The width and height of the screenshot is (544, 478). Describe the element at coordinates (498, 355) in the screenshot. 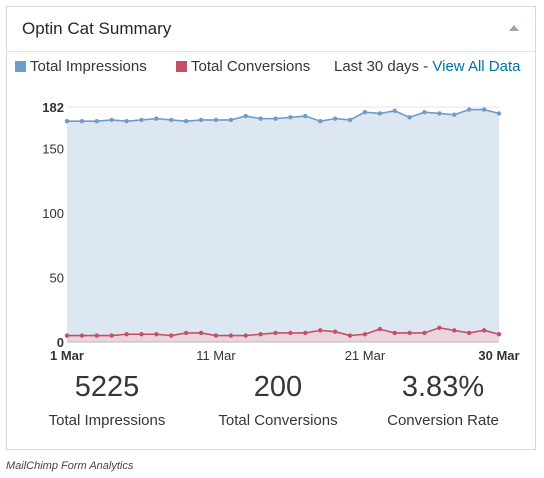

I see `x-tick-label: 30 Mar` at that location.